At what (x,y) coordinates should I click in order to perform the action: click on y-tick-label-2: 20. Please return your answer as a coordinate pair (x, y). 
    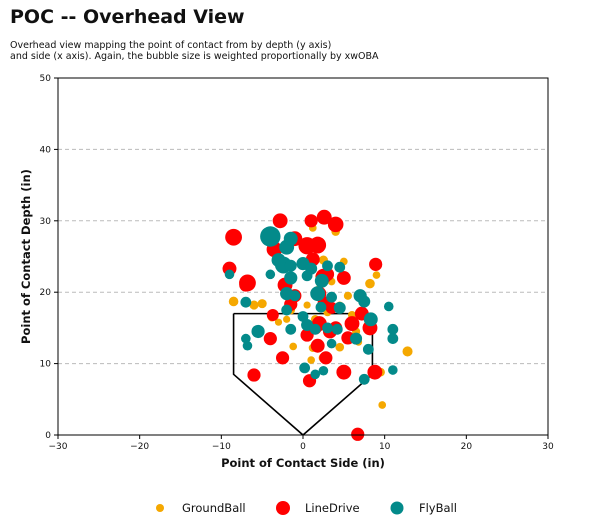
    Looking at the image, I should click on (46, 293).